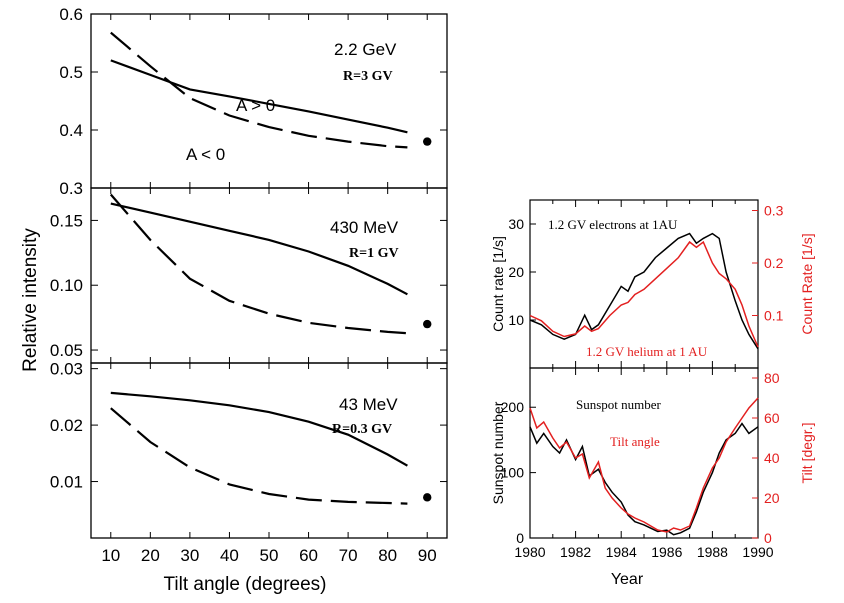  I want to click on right-xtick-label: 1980, so click(529, 552).